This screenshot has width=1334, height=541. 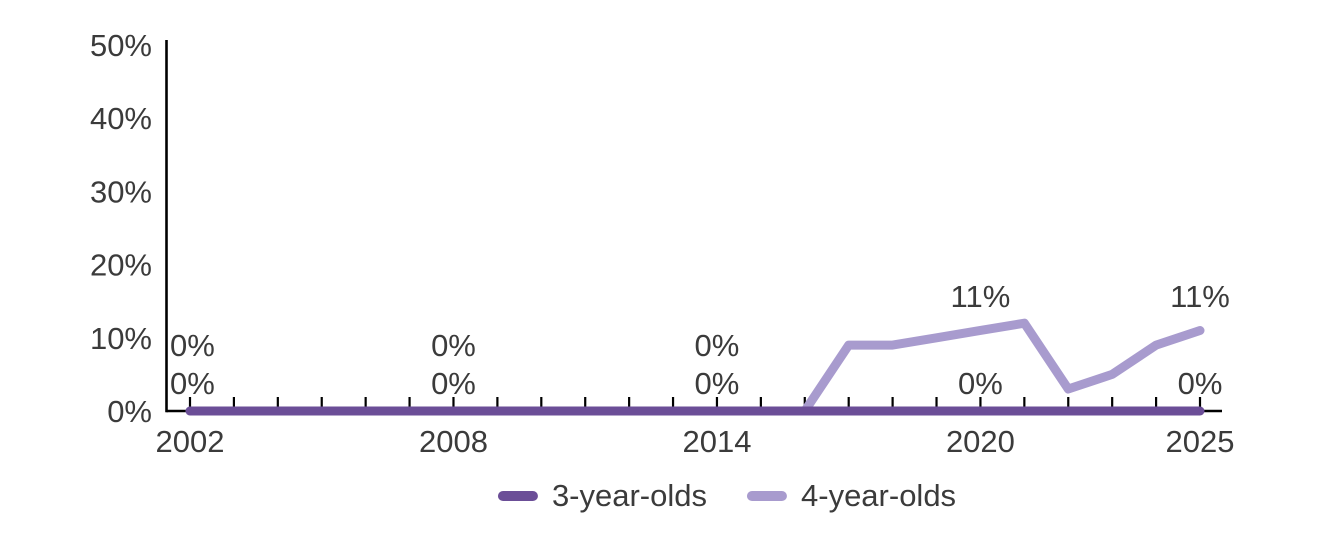 What do you see at coordinates (453, 441) in the screenshot?
I see `x-axis-label: 2008` at bounding box center [453, 441].